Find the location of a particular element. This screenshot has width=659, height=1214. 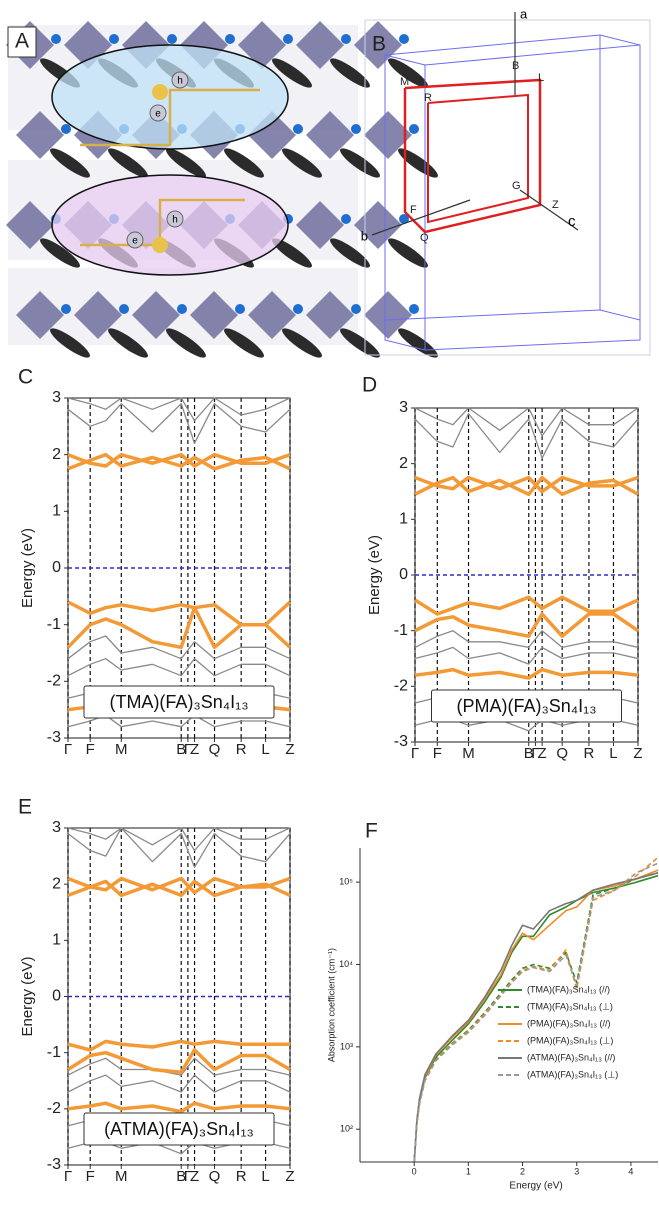

x-tick-label: 0 is located at coordinates (414, 1171).